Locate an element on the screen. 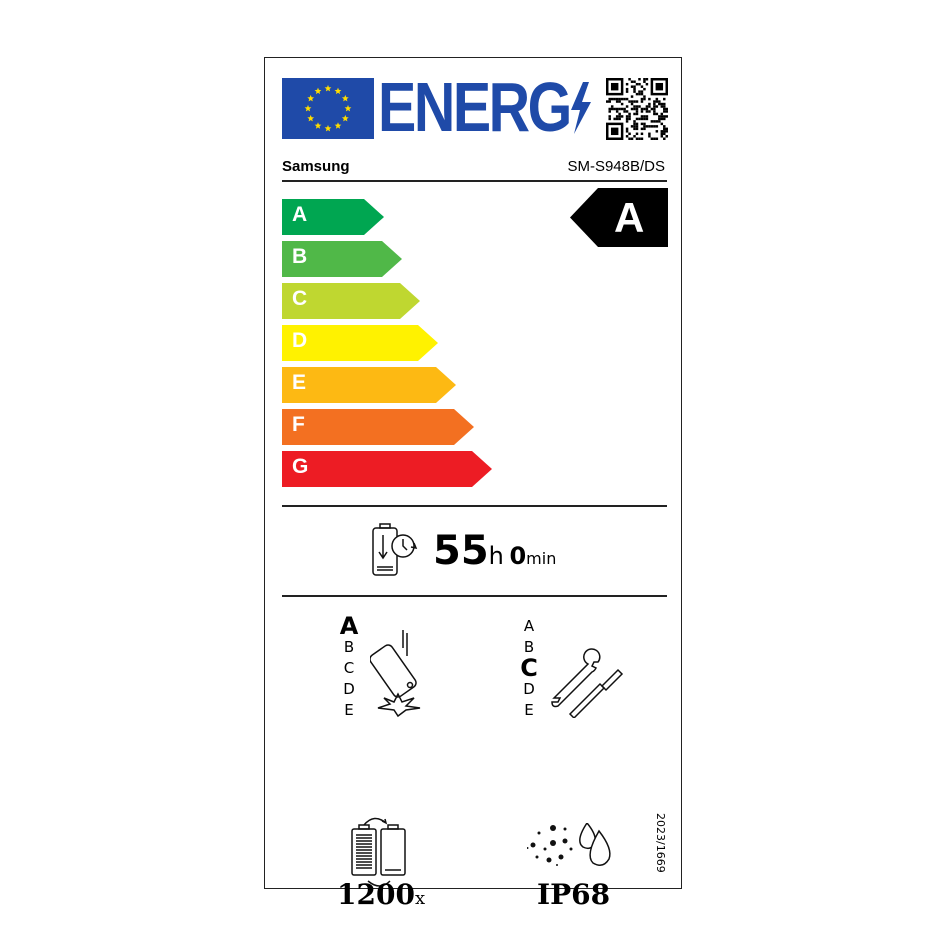 The height and width of the screenshot is (948, 948). energy-class-letter: D is located at coordinates (300, 340).